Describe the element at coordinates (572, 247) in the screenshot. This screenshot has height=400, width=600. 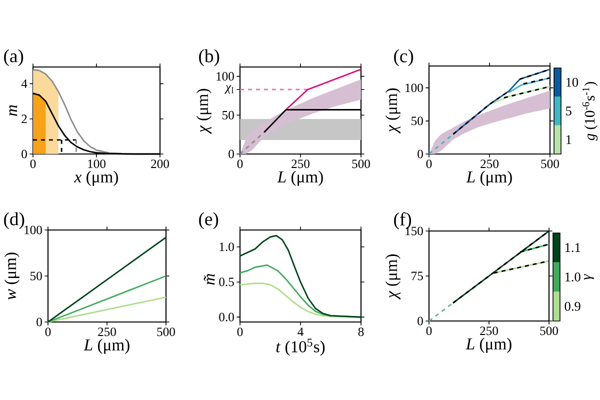
I see `legend-label: 1.1` at that location.